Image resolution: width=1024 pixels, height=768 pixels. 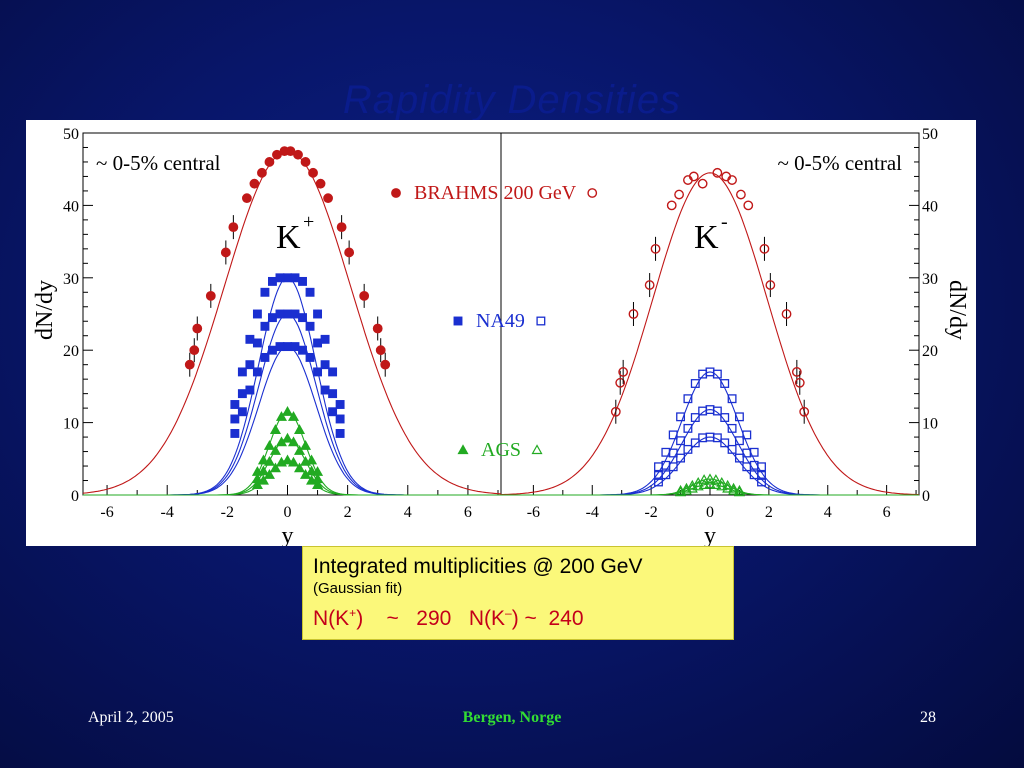 I want to click on series-ags-upper-, so click(x=292, y=451).